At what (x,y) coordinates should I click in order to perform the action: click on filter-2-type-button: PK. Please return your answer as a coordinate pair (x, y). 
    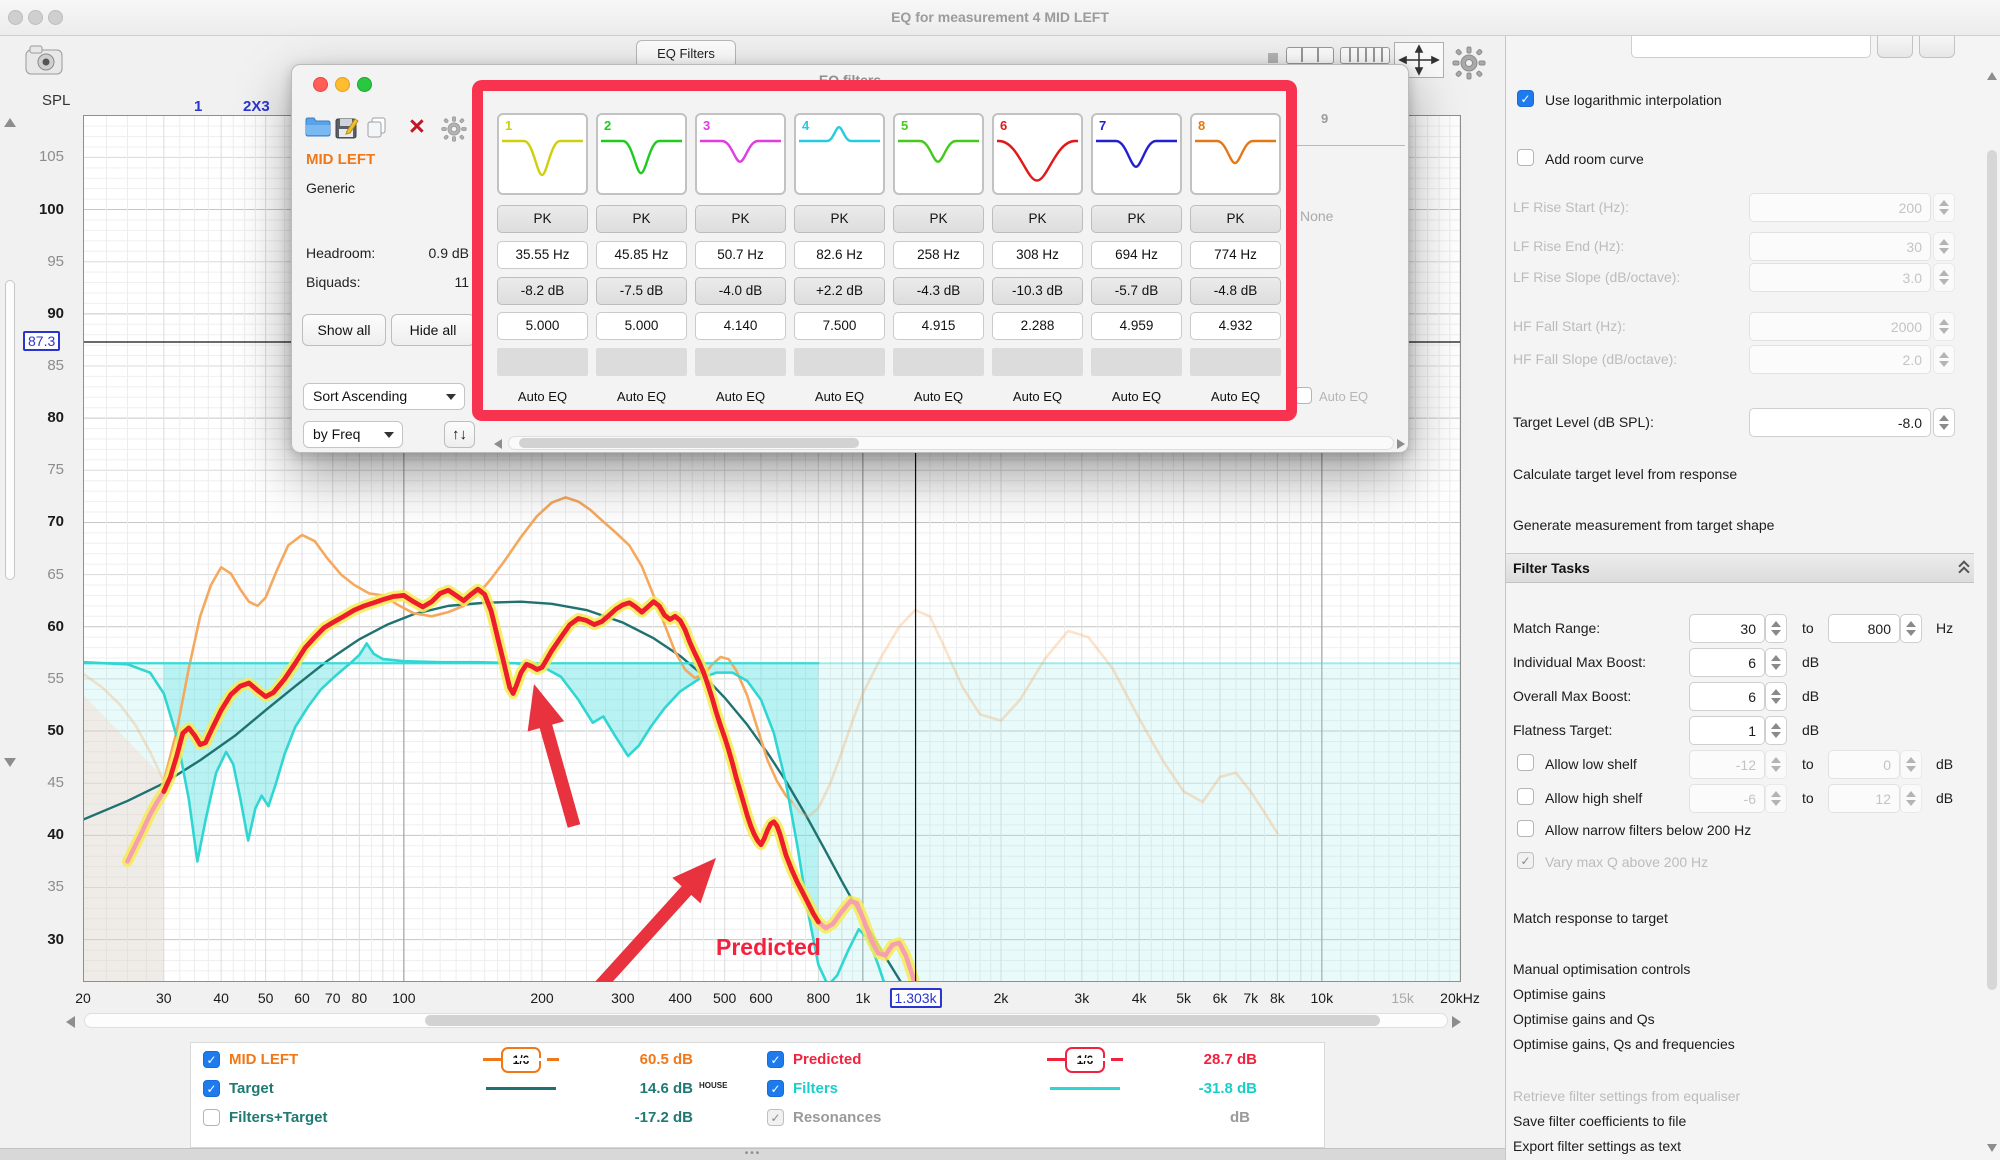
    Looking at the image, I should click on (641, 219).